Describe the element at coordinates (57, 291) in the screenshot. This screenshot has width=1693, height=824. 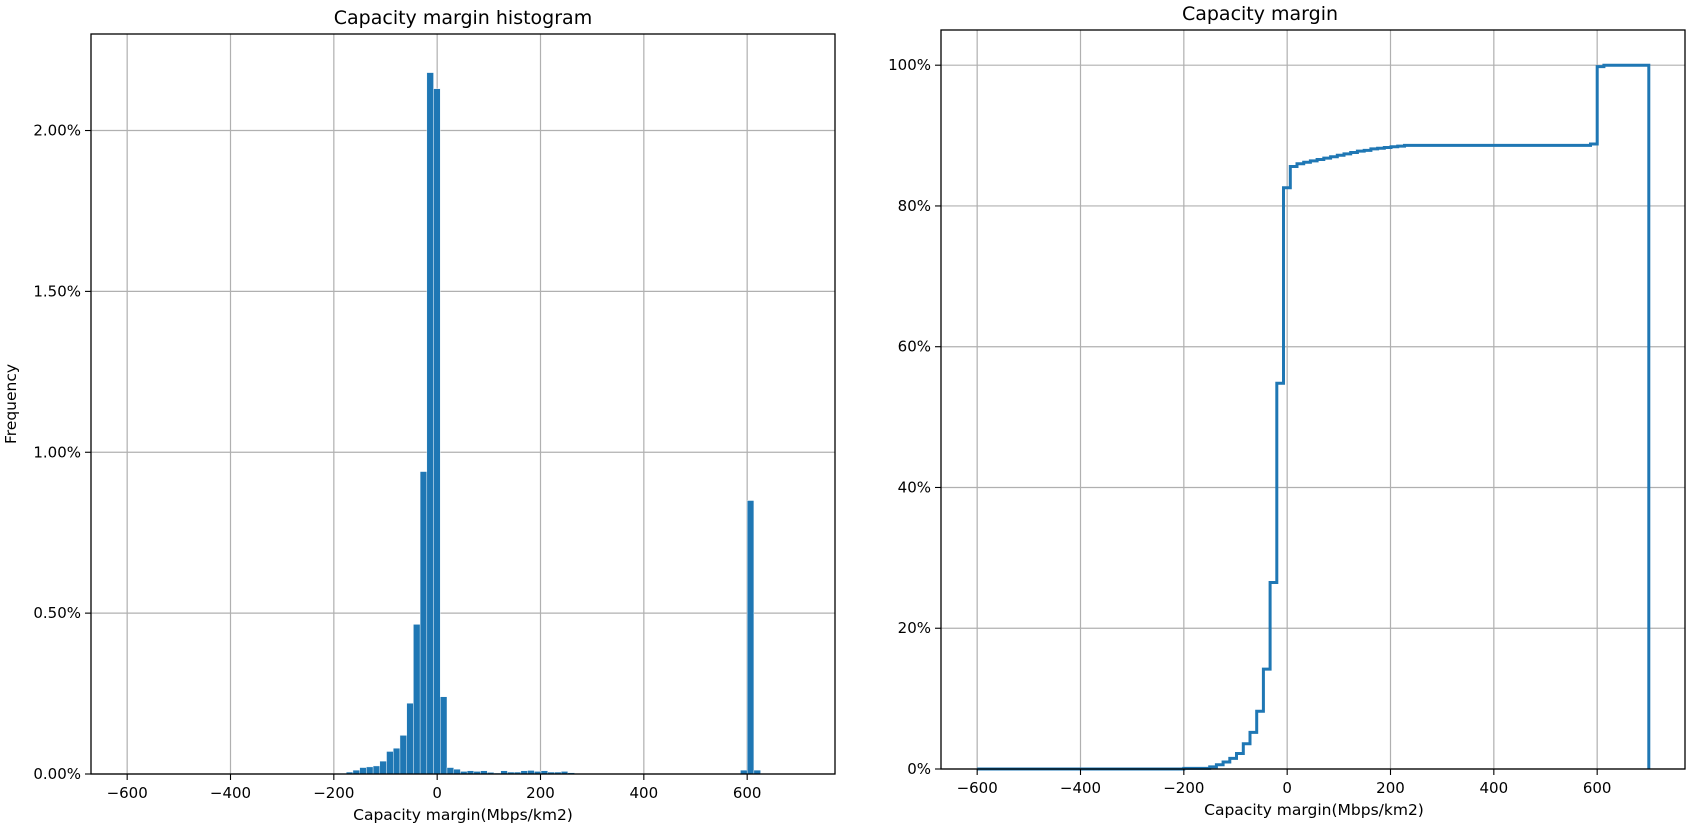
I see `histogram-y-tick-label: 1.50%` at that location.